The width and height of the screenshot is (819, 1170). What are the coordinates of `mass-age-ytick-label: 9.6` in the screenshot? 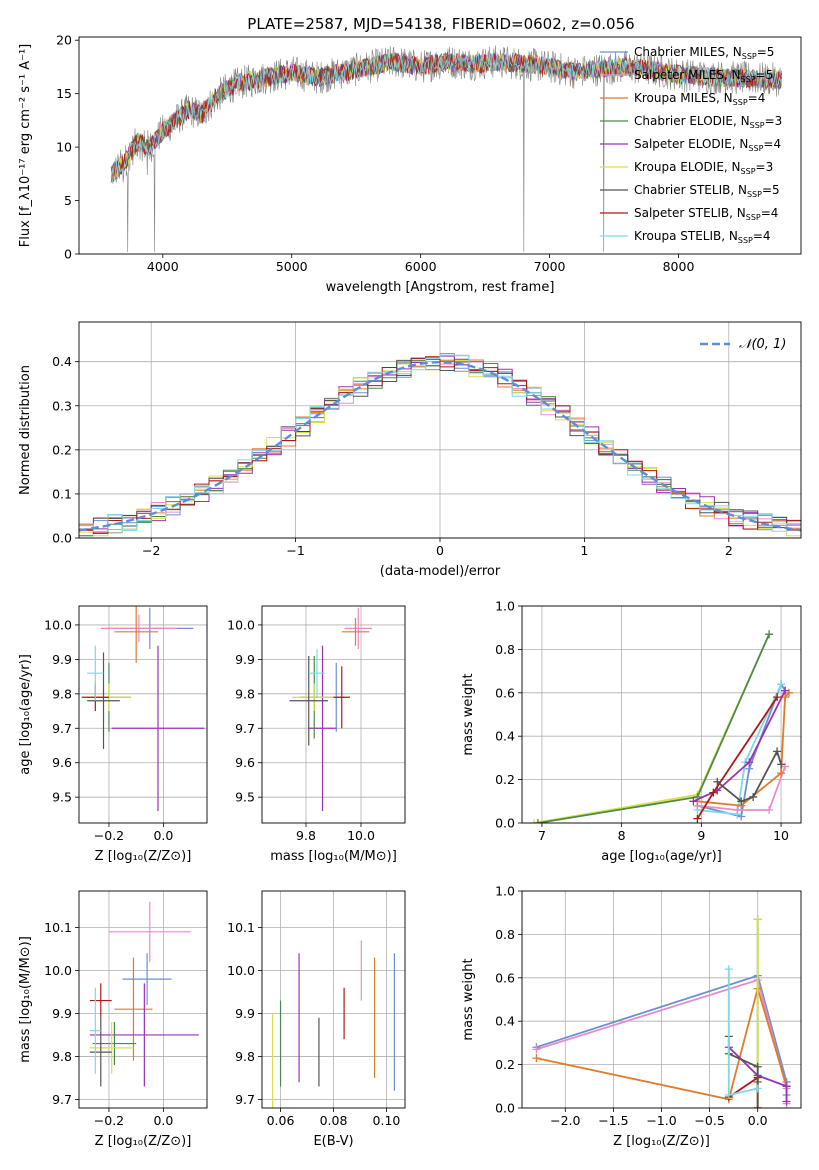 It's located at (245, 762).